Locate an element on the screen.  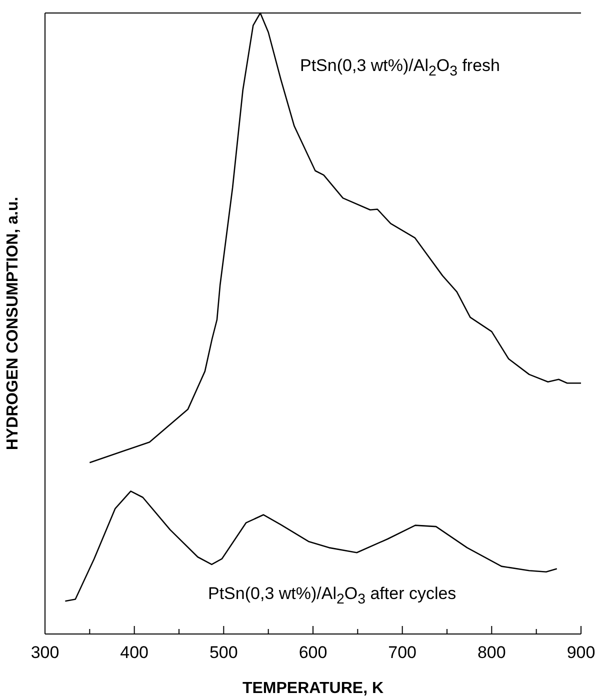
x-tick-label: 900 is located at coordinates (580, 652).